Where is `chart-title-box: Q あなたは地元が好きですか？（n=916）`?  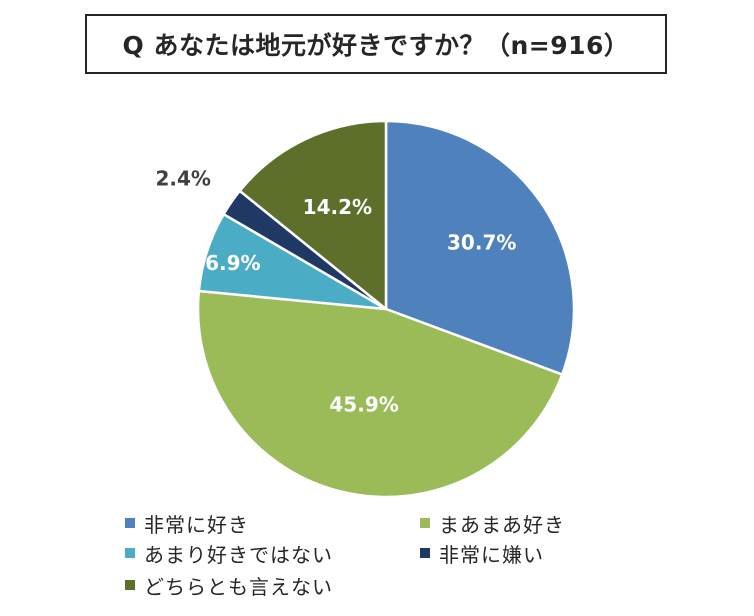 chart-title-box: Q あなたは地元が好きですか？（n=916） is located at coordinates (376, 44).